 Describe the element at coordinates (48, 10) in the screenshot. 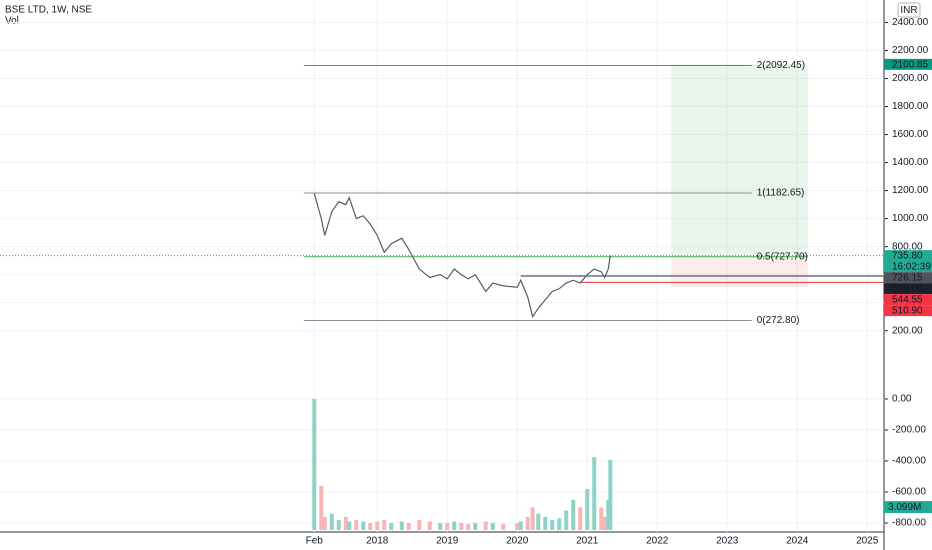

I see `symbol-title: BSE LTD, 1W, NSE` at that location.